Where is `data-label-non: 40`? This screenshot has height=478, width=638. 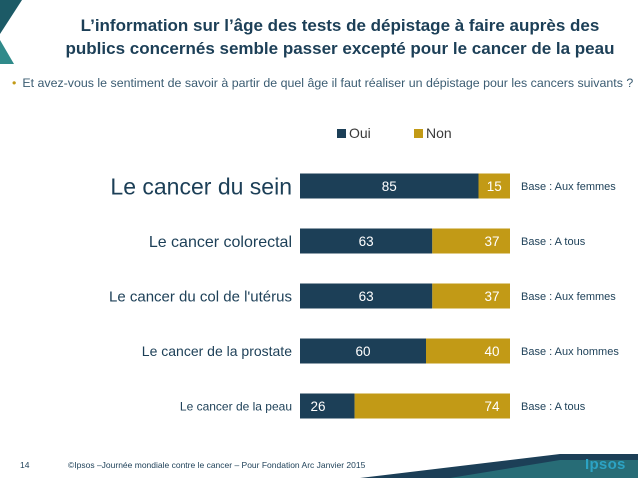
data-label-non: 40 is located at coordinates (491, 351).